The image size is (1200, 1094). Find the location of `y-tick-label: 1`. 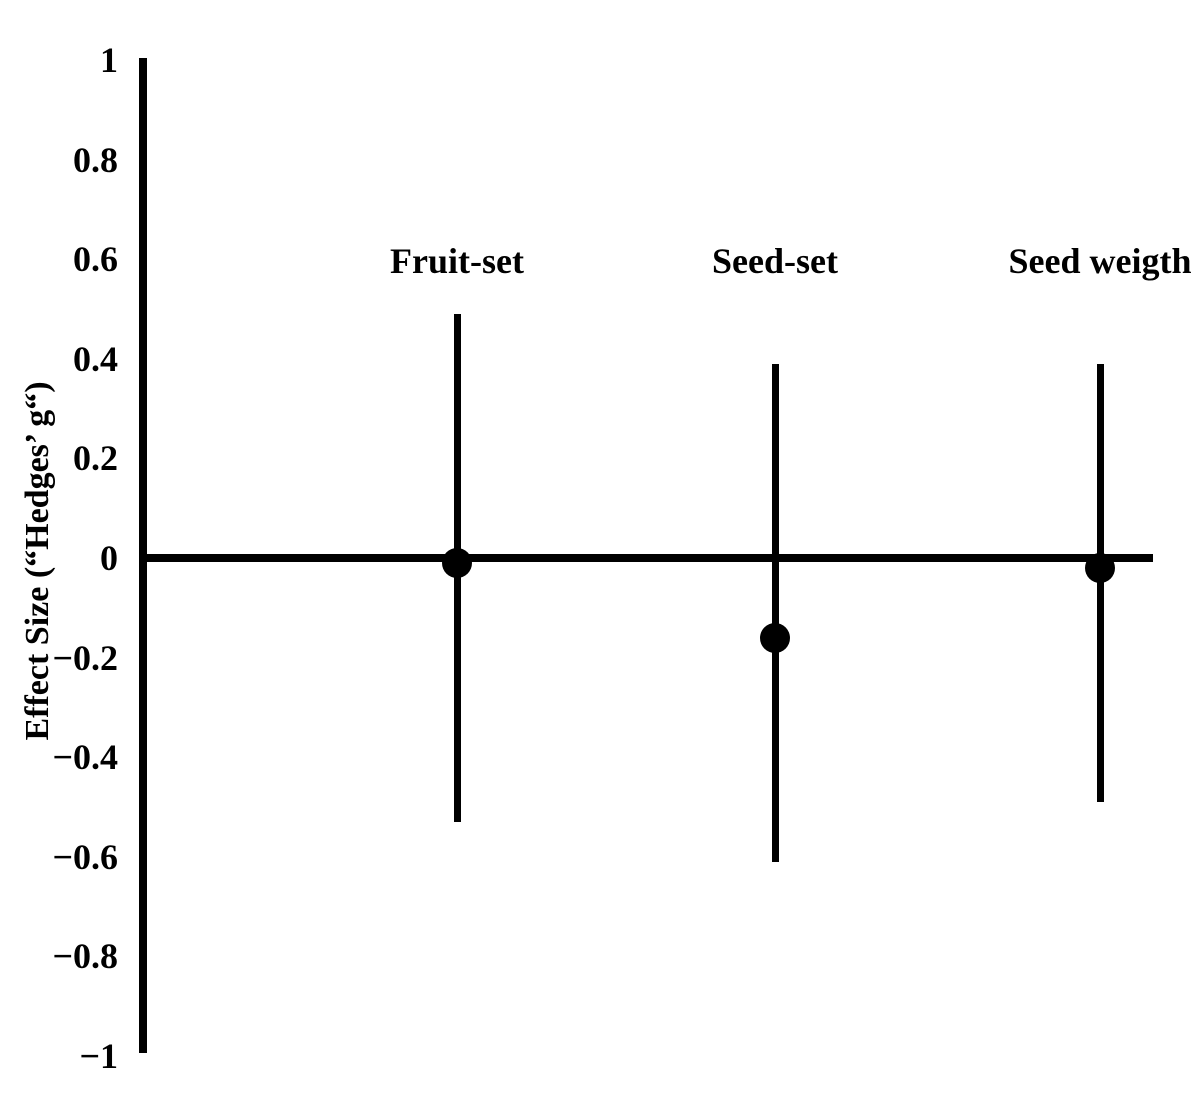

y-tick-label: 1 is located at coordinates (109, 60).